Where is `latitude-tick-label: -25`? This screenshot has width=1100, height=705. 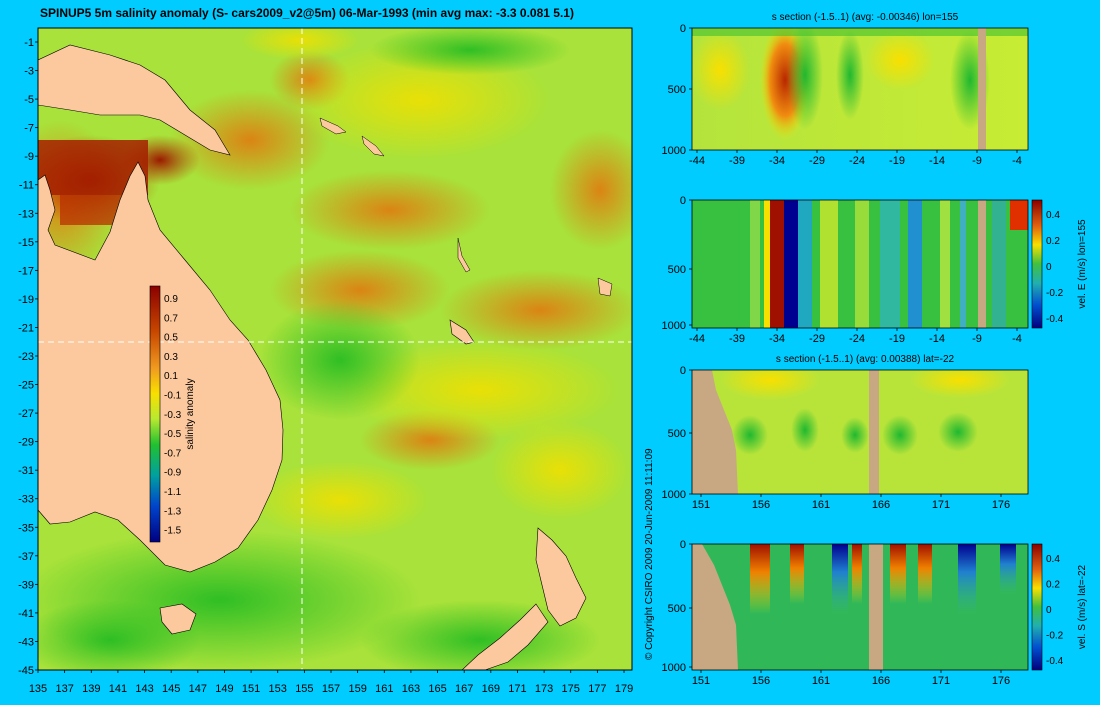
latitude-tick-label: -25 is located at coordinates (26, 386).